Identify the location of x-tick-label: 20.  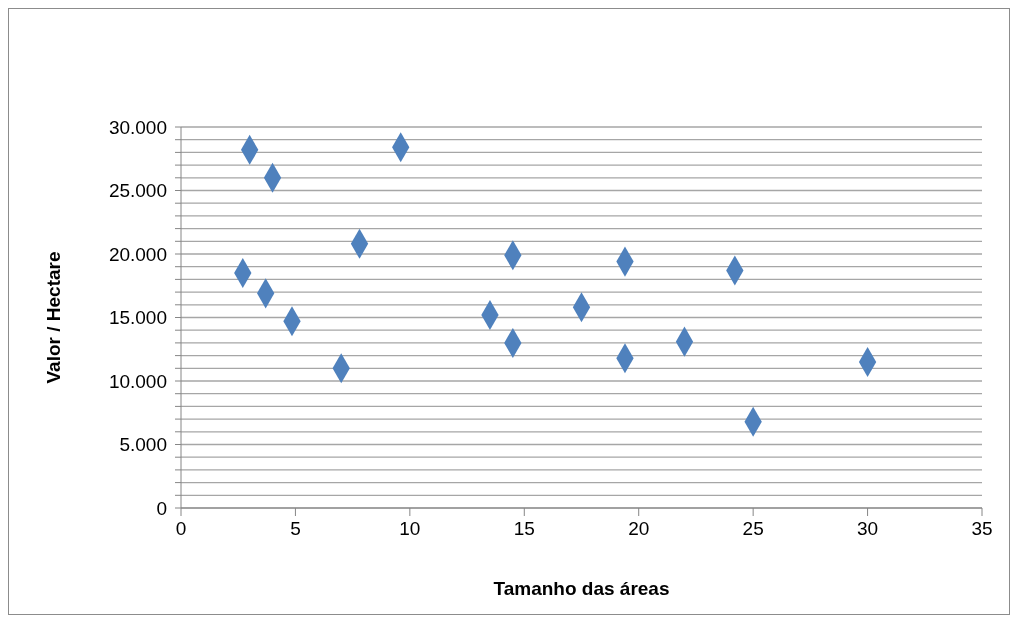
(639, 529).